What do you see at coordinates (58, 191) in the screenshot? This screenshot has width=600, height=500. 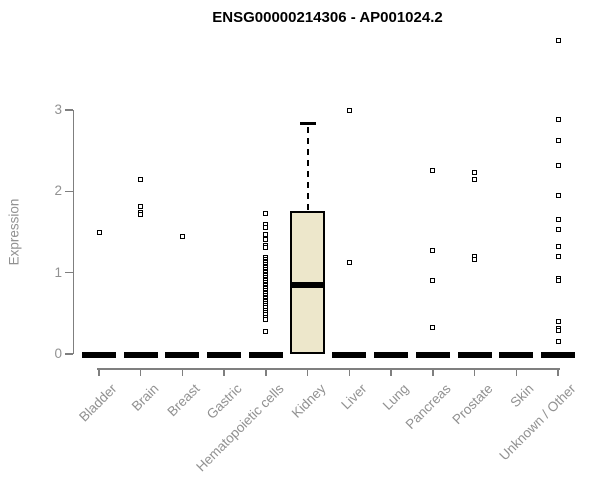 I see `y-tick-label: 2` at bounding box center [58, 191].